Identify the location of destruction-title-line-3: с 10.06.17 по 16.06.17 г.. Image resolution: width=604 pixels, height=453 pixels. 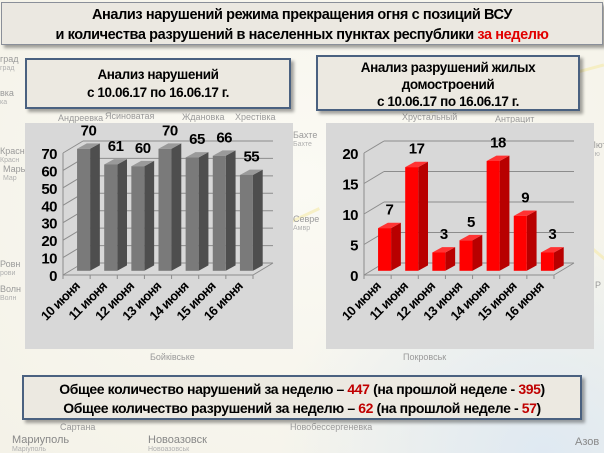
(448, 101).